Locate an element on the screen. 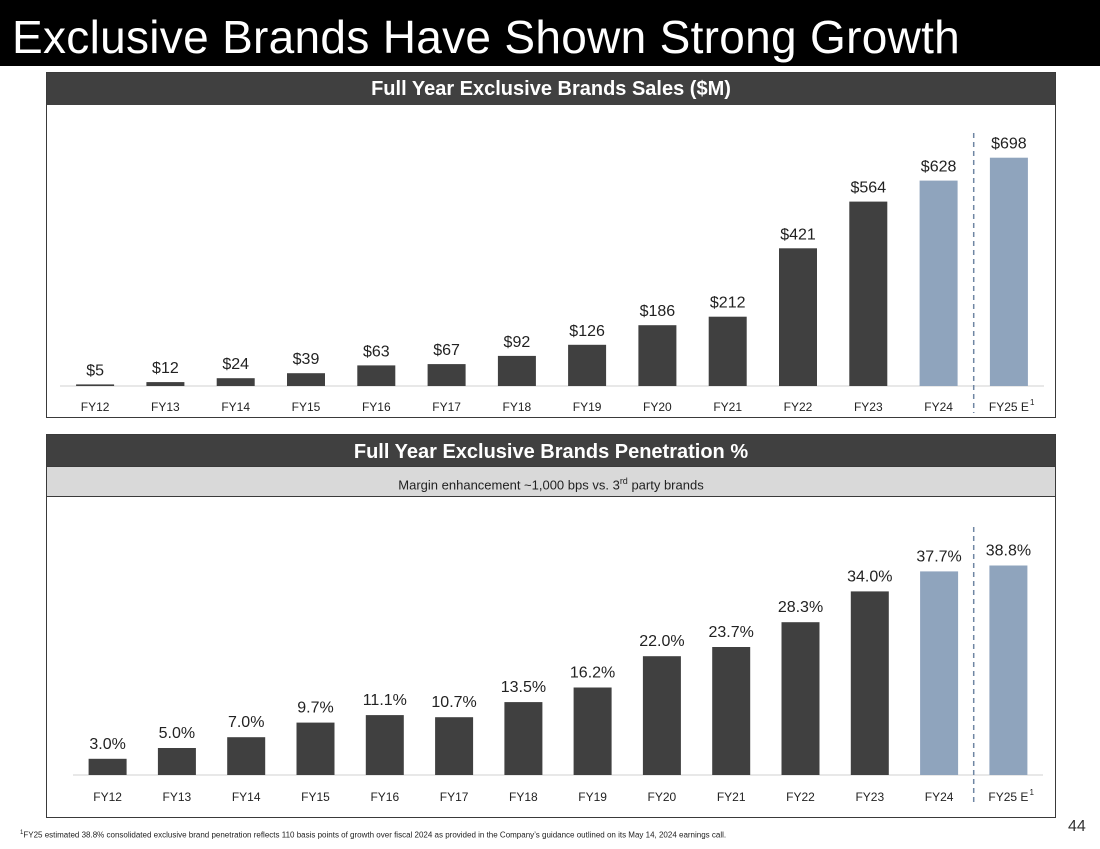 The image size is (1100, 849). sales-tick-label: FY16 is located at coordinates (376, 407).